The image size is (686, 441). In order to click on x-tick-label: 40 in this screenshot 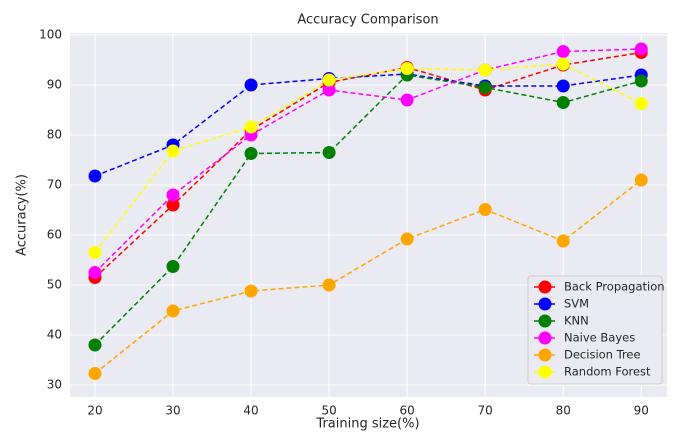, I will do `click(250, 411)`.